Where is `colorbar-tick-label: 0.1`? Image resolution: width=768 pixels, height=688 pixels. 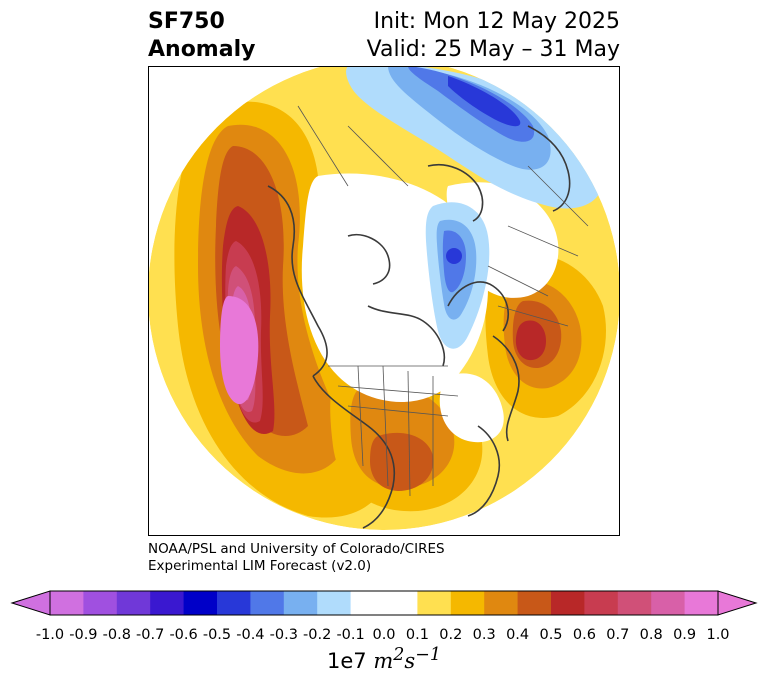 colorbar-tick-label: 0.1 is located at coordinates (417, 635).